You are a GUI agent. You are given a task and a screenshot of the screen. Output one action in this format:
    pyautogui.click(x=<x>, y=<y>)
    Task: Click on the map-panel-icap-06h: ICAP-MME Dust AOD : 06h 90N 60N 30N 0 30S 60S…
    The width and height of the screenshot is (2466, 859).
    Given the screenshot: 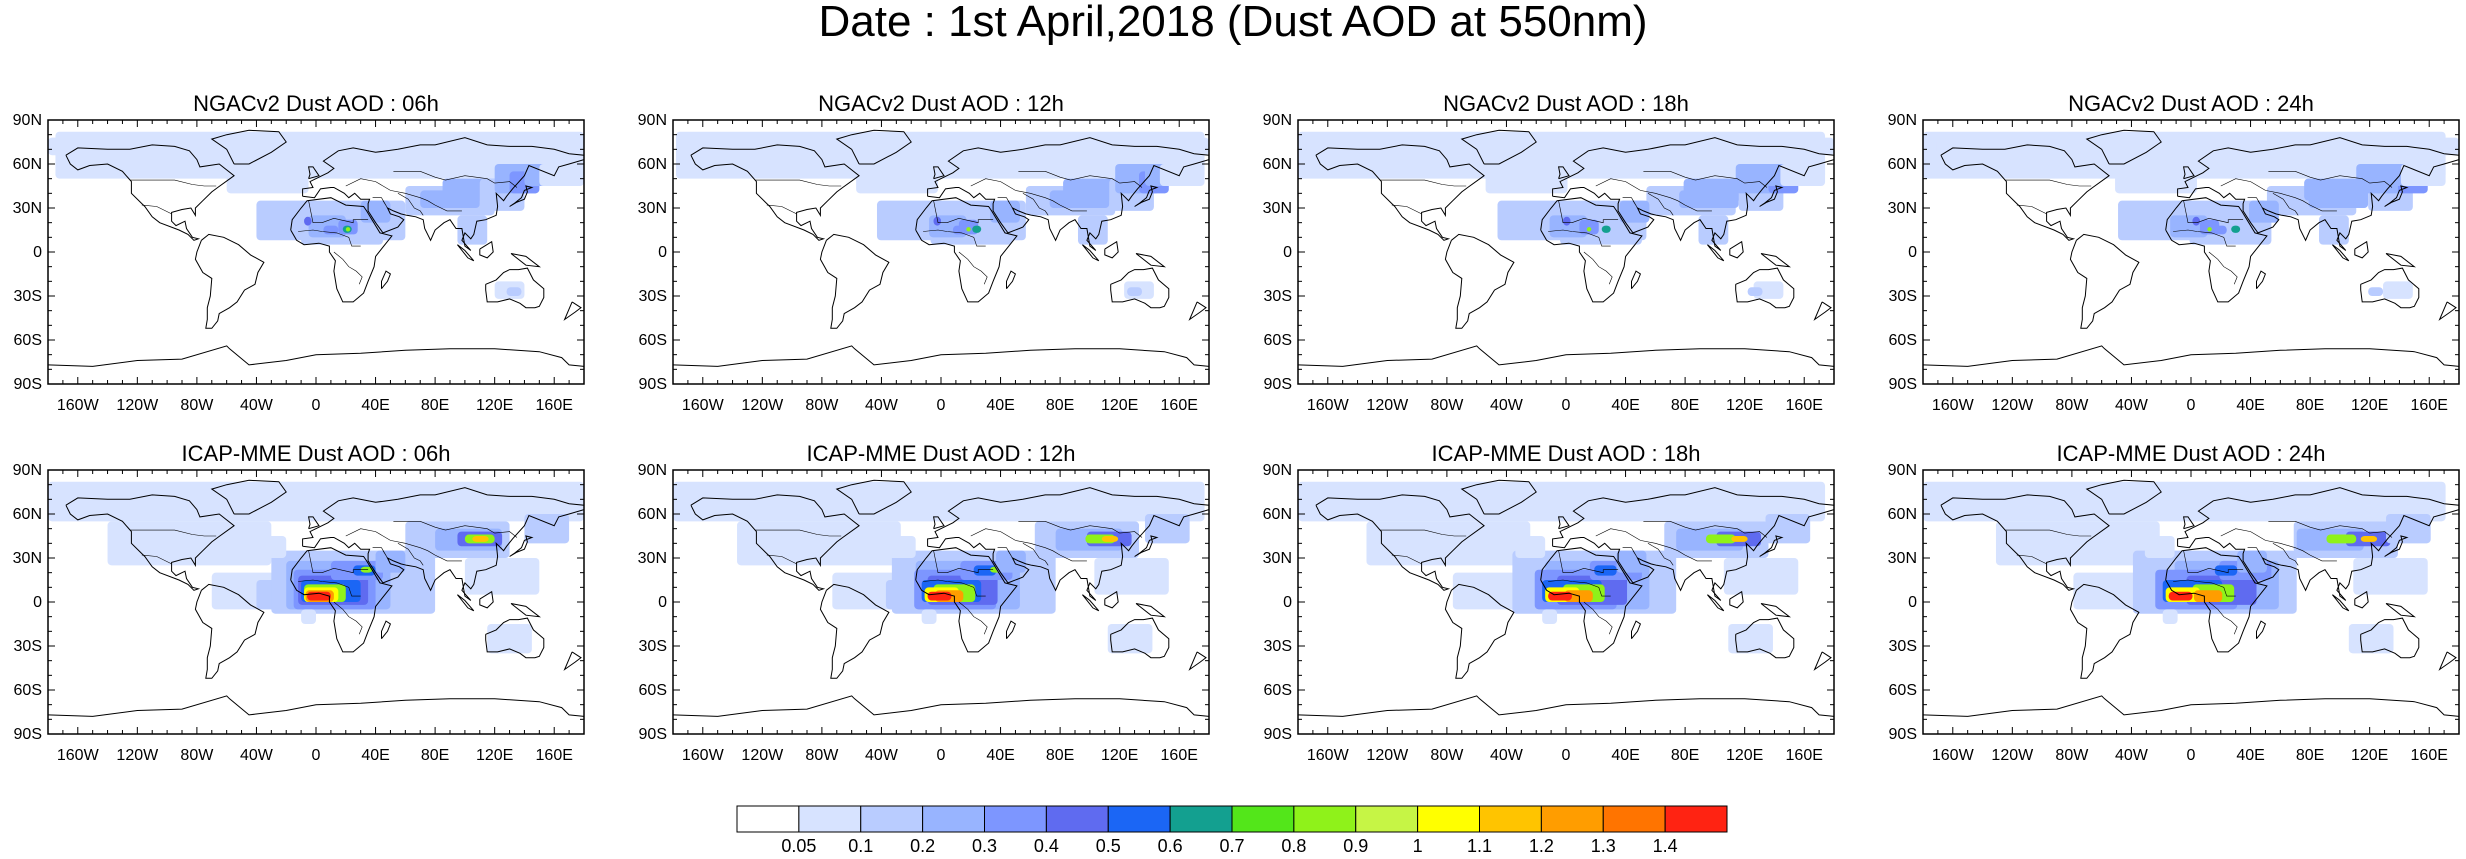 What is the action you would take?
    pyautogui.click(x=292, y=612)
    